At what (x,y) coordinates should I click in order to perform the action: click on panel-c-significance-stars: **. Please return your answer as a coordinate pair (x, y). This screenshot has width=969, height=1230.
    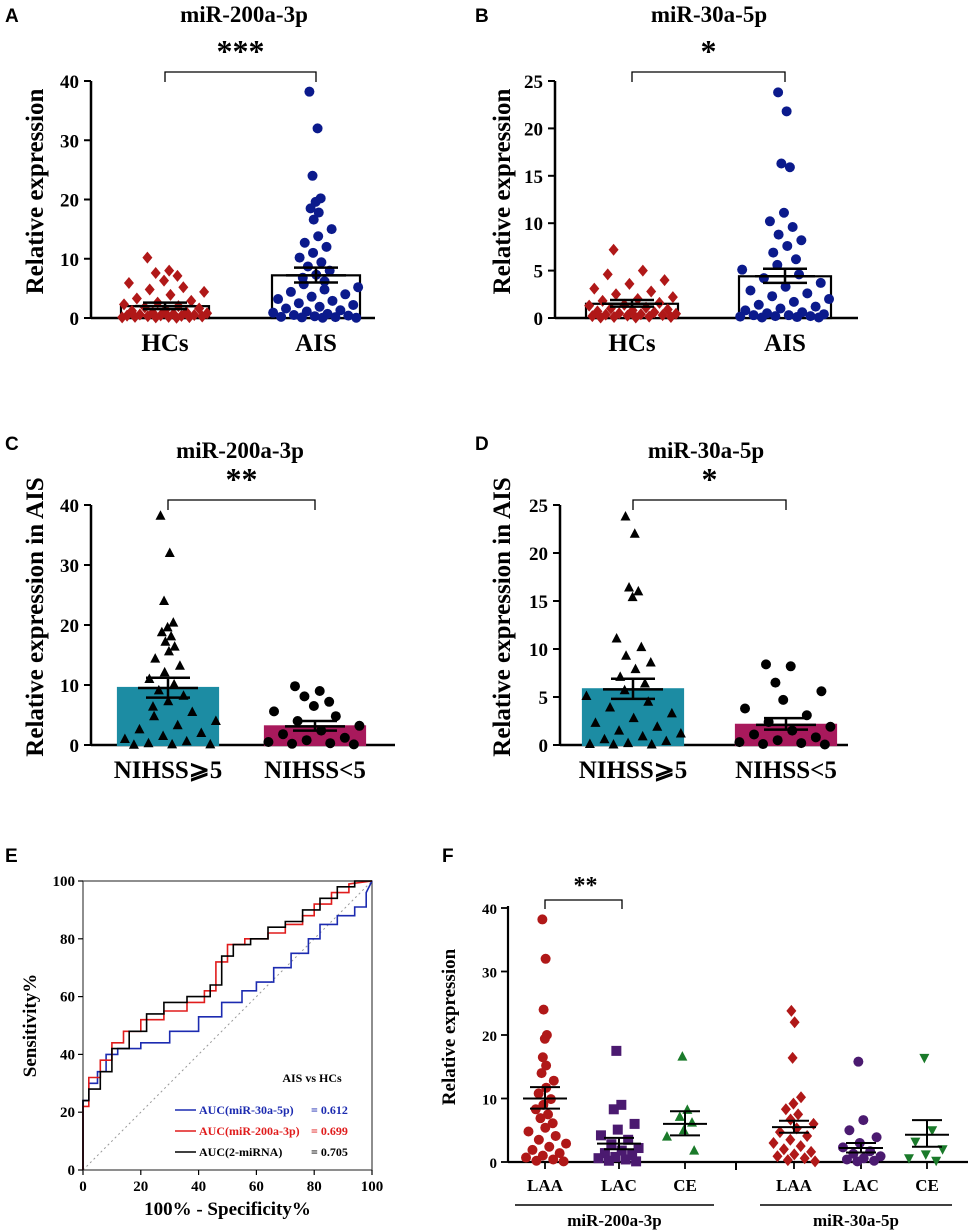
    Looking at the image, I should click on (242, 479).